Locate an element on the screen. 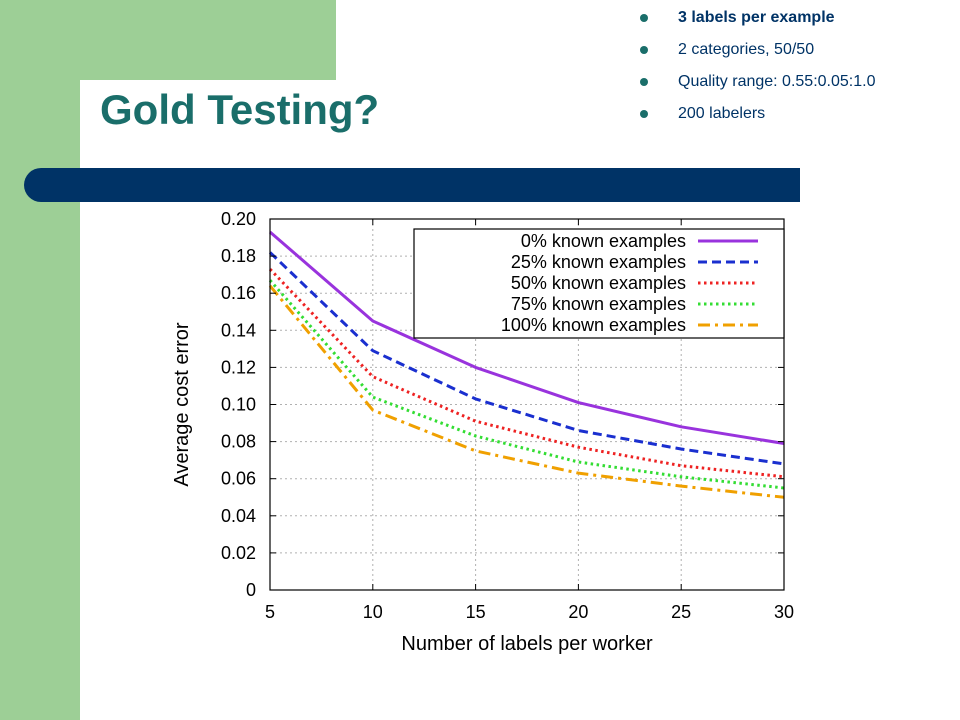  bullet-item: 200 labelers is located at coordinates (757, 118).